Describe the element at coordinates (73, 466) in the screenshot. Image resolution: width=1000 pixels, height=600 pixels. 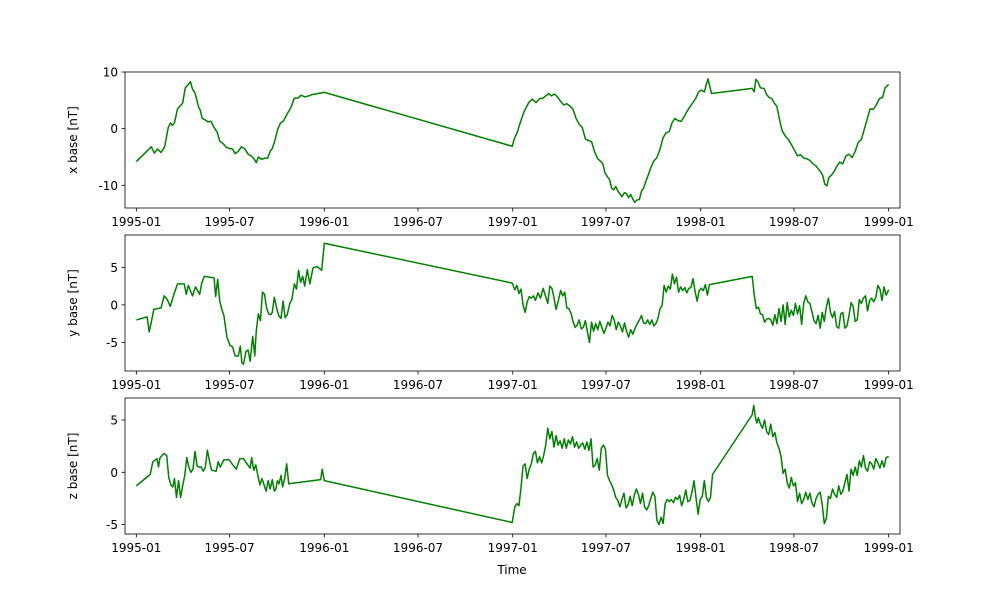
I see `y-axis-label: z base [nT]` at that location.